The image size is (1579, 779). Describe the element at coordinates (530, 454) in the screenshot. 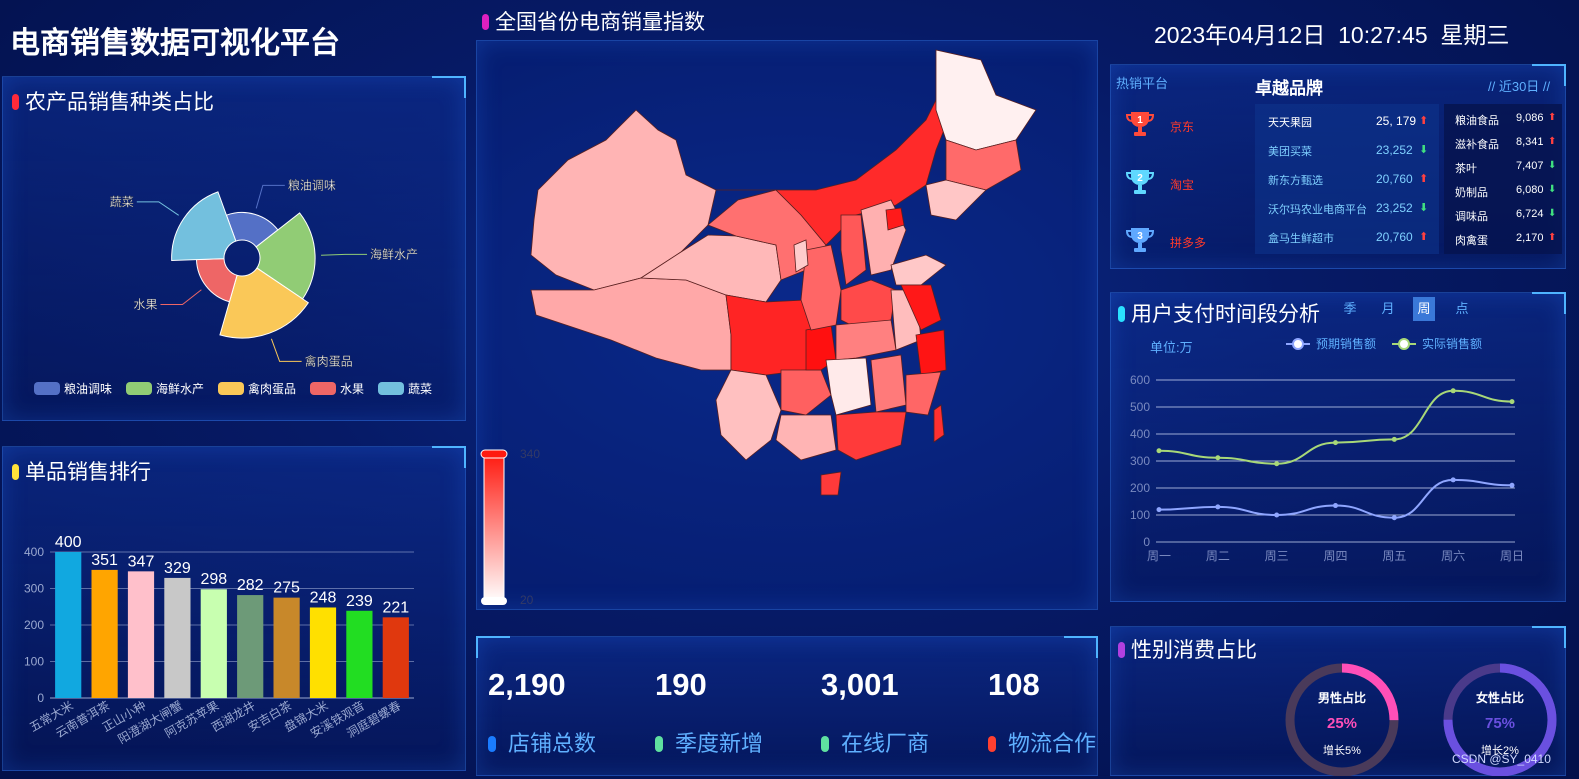

I see `map-legend-max: 340` at that location.